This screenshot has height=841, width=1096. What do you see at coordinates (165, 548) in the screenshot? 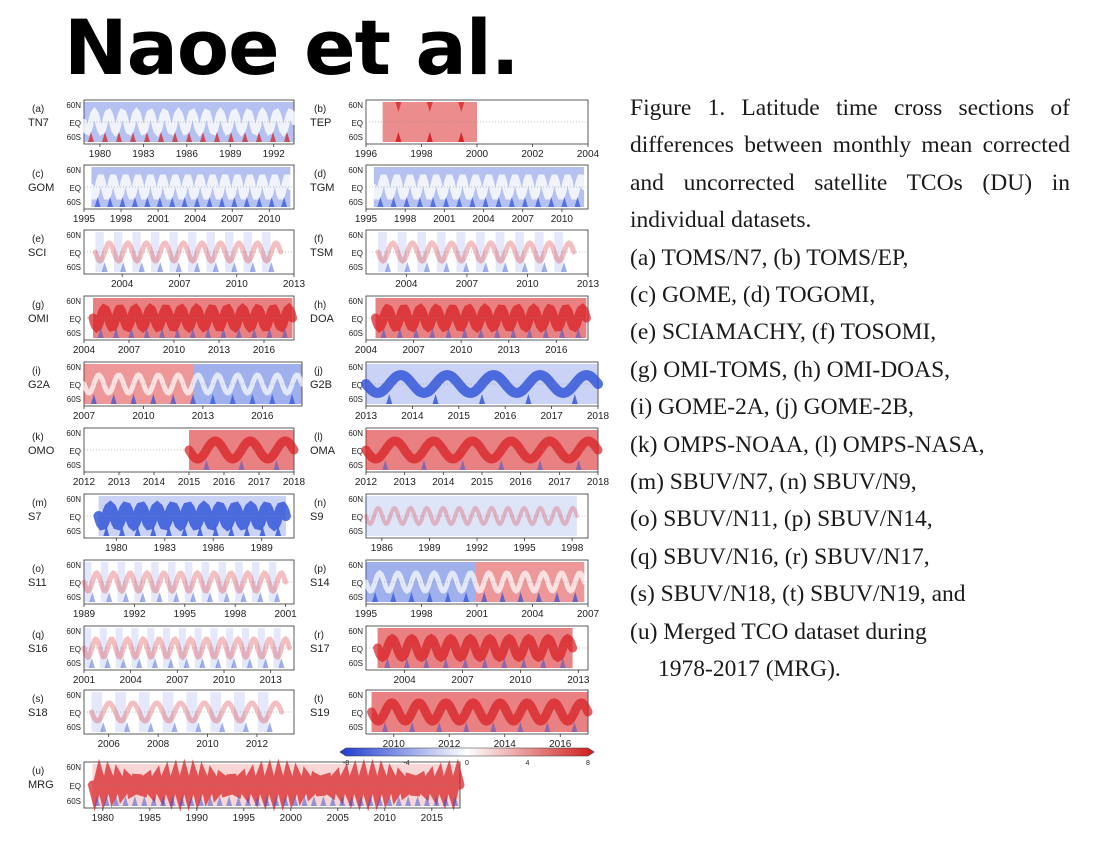
I see `x-tick-label: 1983` at bounding box center [165, 548].